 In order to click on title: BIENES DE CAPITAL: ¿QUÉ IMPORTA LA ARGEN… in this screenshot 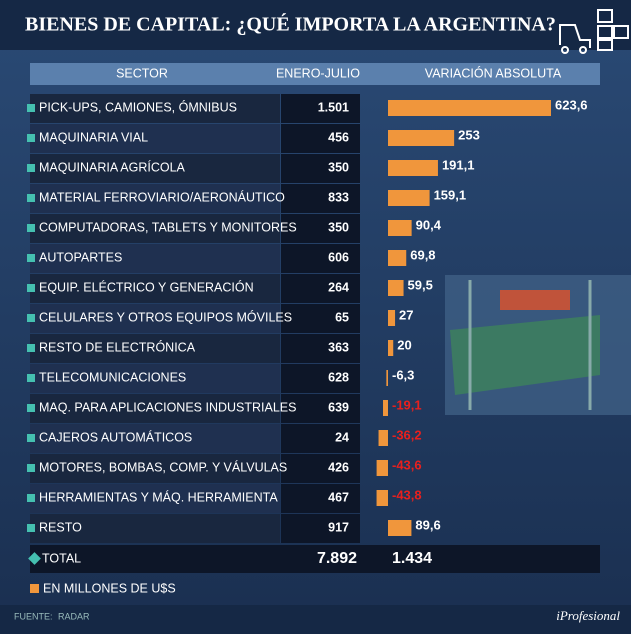, I will do `click(290, 24)`.